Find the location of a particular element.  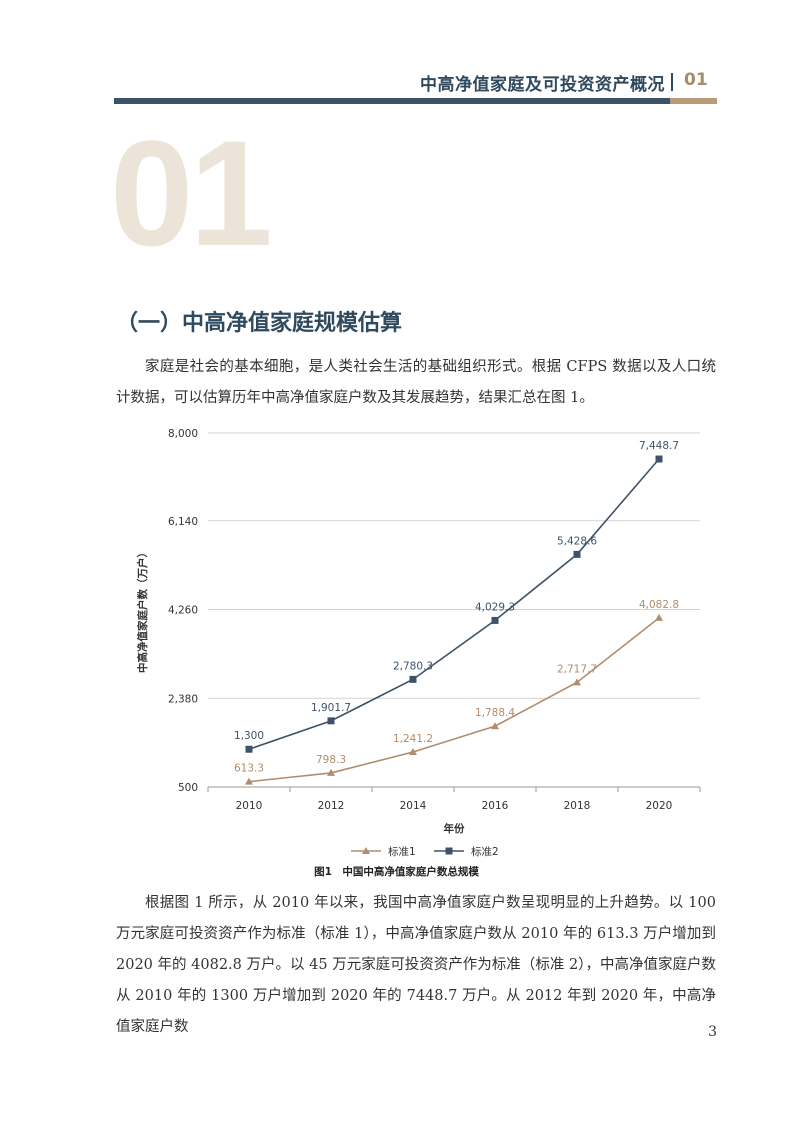

y-tick-label: 8,000 is located at coordinates (183, 434).